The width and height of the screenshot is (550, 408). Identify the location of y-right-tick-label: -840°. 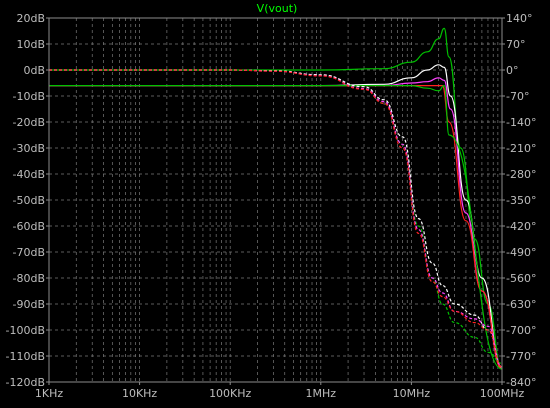
(521, 382).